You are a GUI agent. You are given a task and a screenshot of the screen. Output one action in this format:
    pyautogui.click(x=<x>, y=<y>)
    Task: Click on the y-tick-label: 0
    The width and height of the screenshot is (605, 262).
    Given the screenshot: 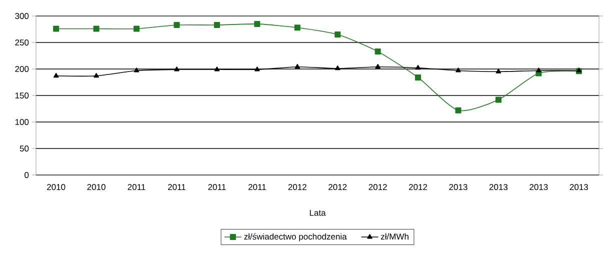 What is the action you would take?
    pyautogui.click(x=26, y=175)
    